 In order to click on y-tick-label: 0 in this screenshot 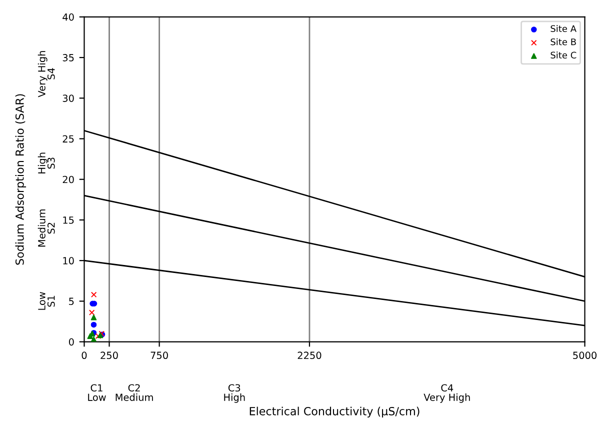, I will do `click(71, 342)`.